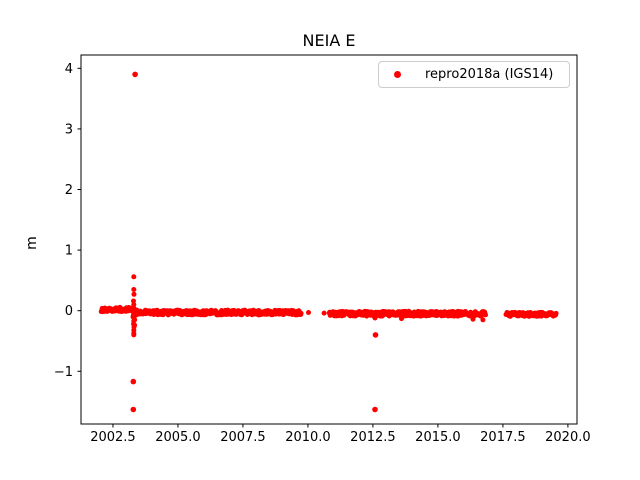 This screenshot has height=480, width=640. Describe the element at coordinates (489, 74) in the screenshot. I see `legend-label: repro2018a (IGS14)` at that location.